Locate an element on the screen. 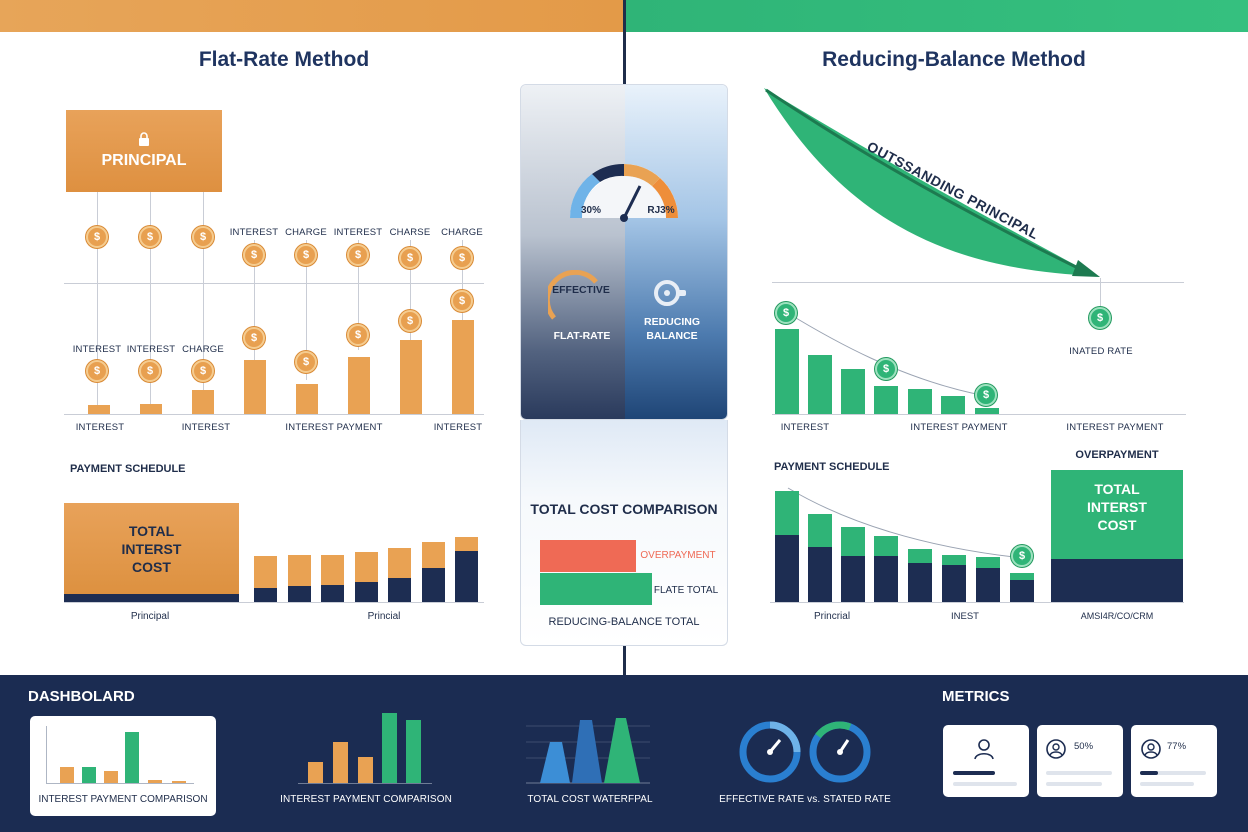 The image size is (1248, 832). principal-portion is located at coordinates (1117, 580).